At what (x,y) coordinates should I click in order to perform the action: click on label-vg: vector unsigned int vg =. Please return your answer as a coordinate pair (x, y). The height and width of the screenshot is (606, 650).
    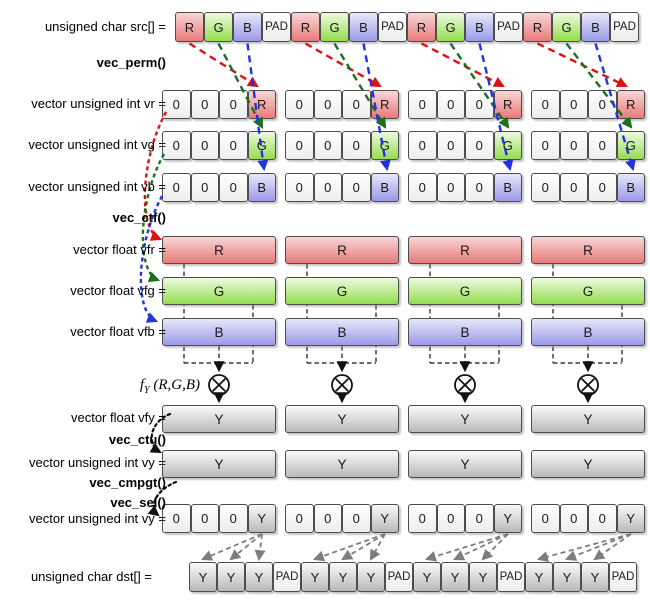
    Looking at the image, I should click on (97, 144).